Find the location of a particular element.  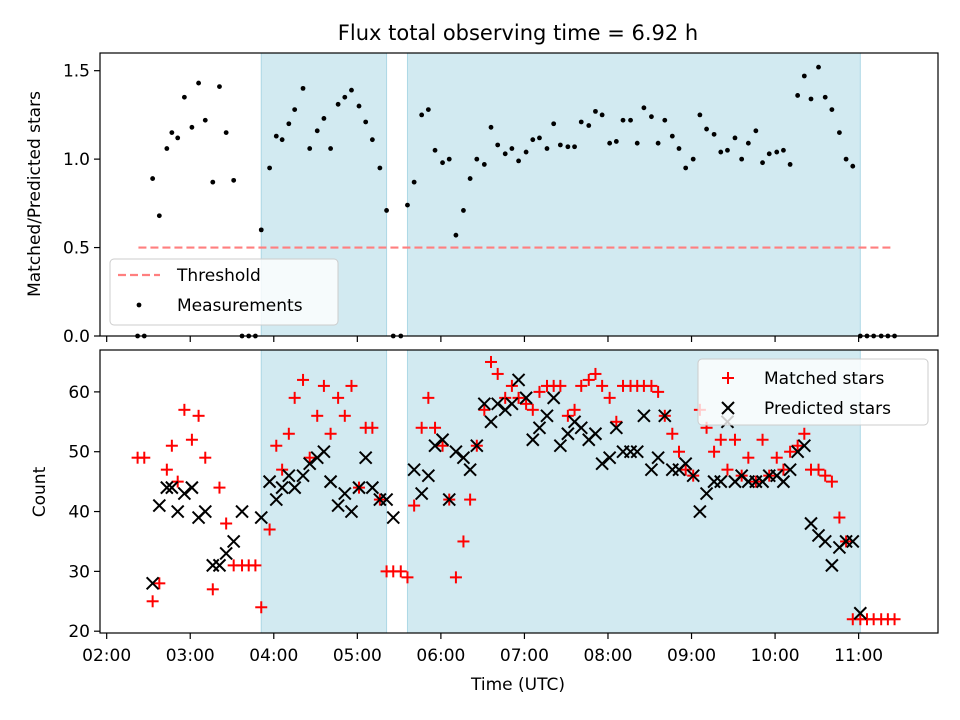

top-y-ticks: 0.0 0.5 1.0 1.5 is located at coordinates (81, 204).